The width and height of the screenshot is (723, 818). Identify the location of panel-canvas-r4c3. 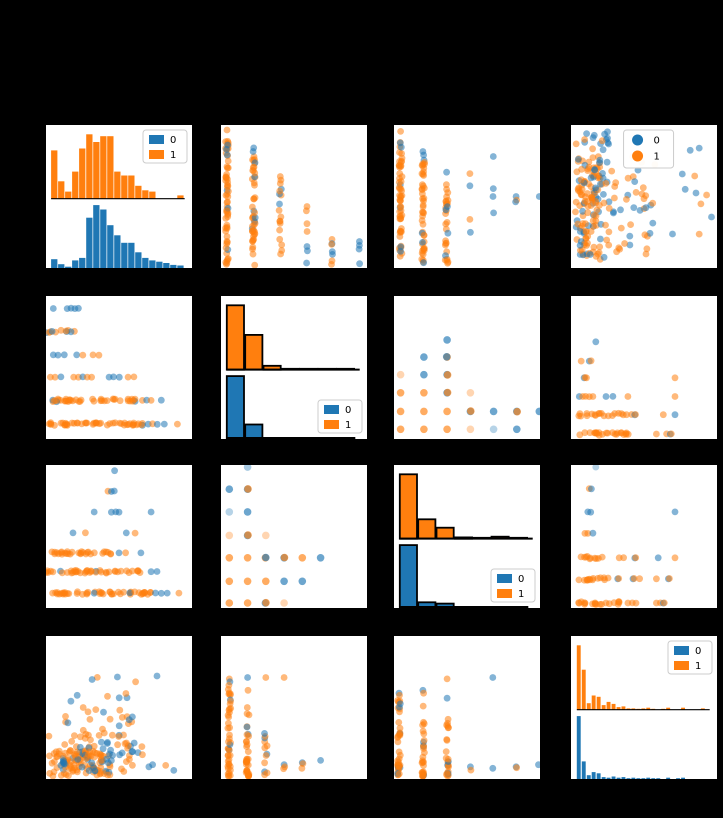
(467, 726).